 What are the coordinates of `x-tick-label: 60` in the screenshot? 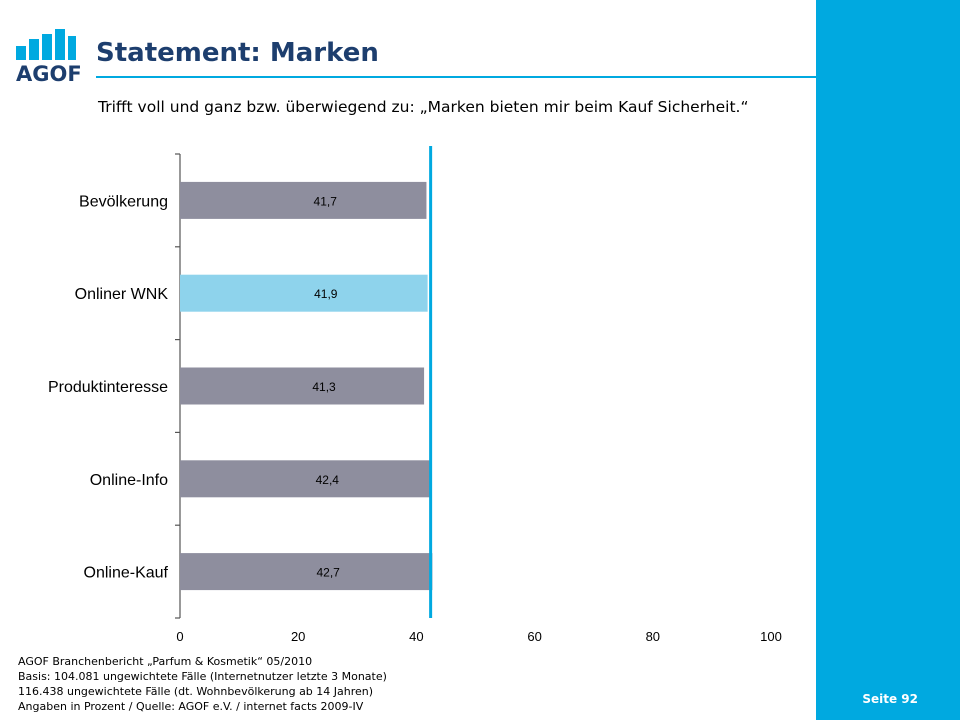 It's located at (534, 636).